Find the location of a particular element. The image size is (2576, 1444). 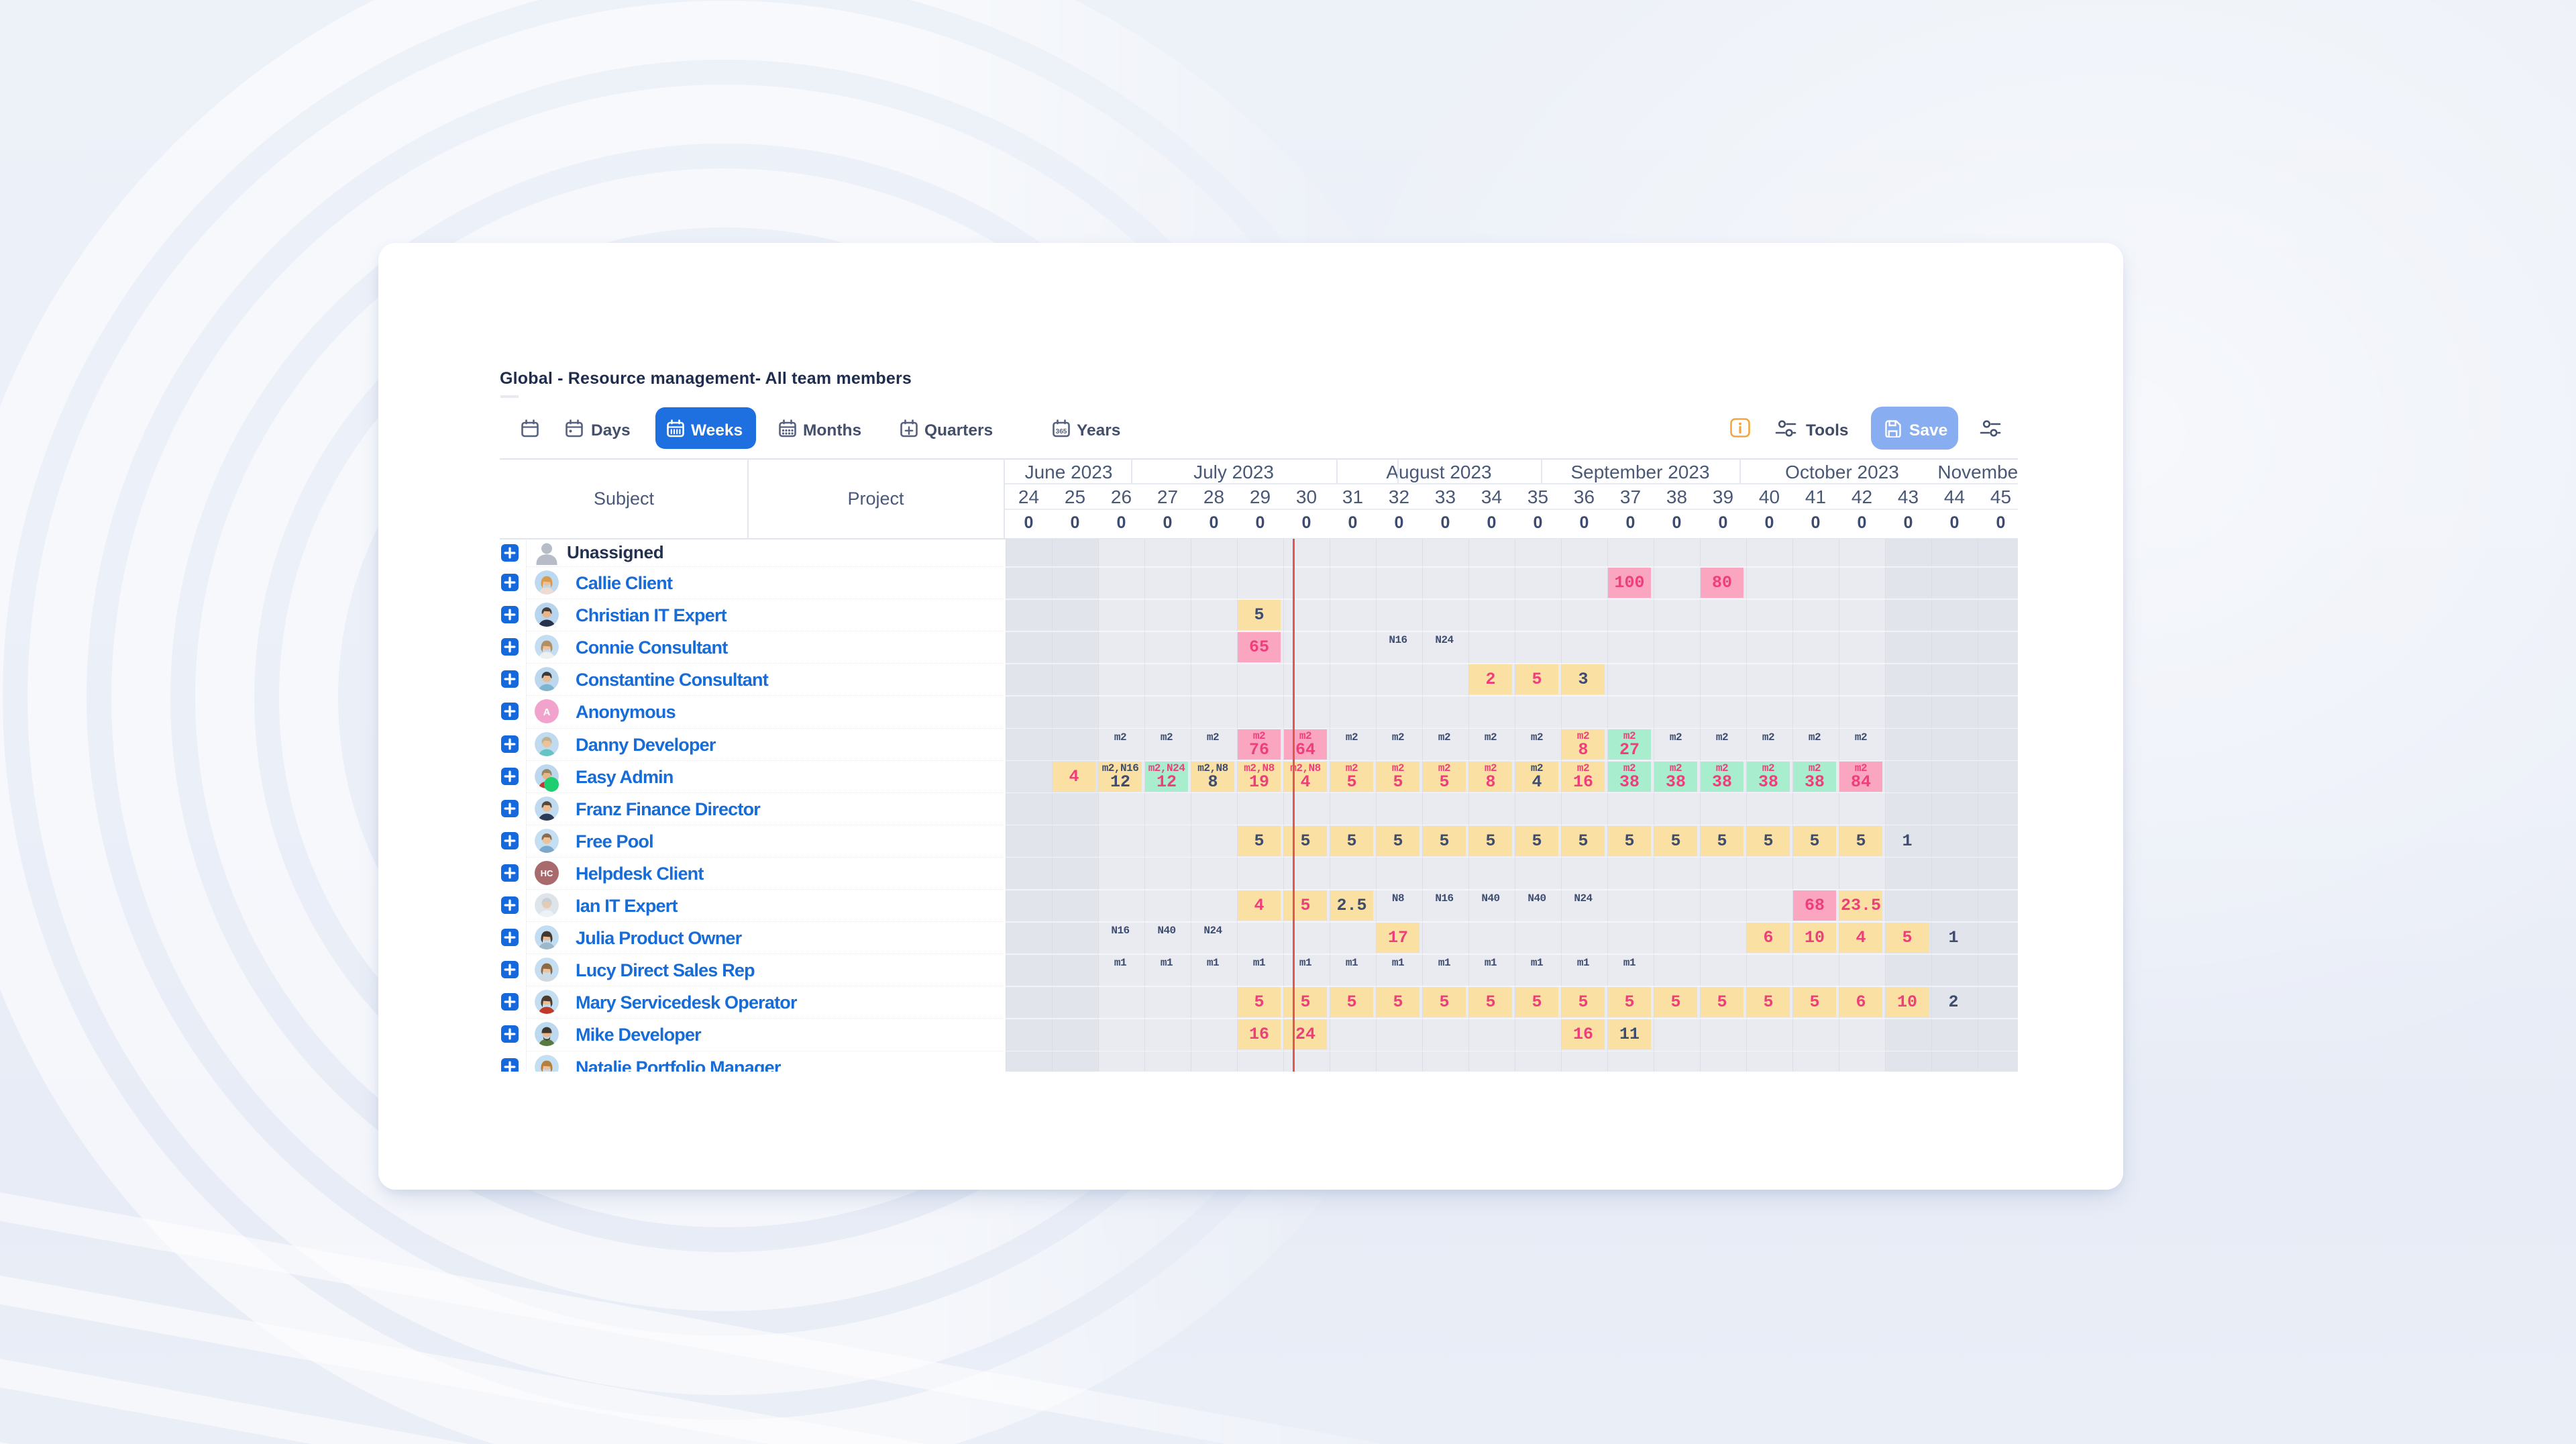

svg-text: 365 is located at coordinates (1061, 431).